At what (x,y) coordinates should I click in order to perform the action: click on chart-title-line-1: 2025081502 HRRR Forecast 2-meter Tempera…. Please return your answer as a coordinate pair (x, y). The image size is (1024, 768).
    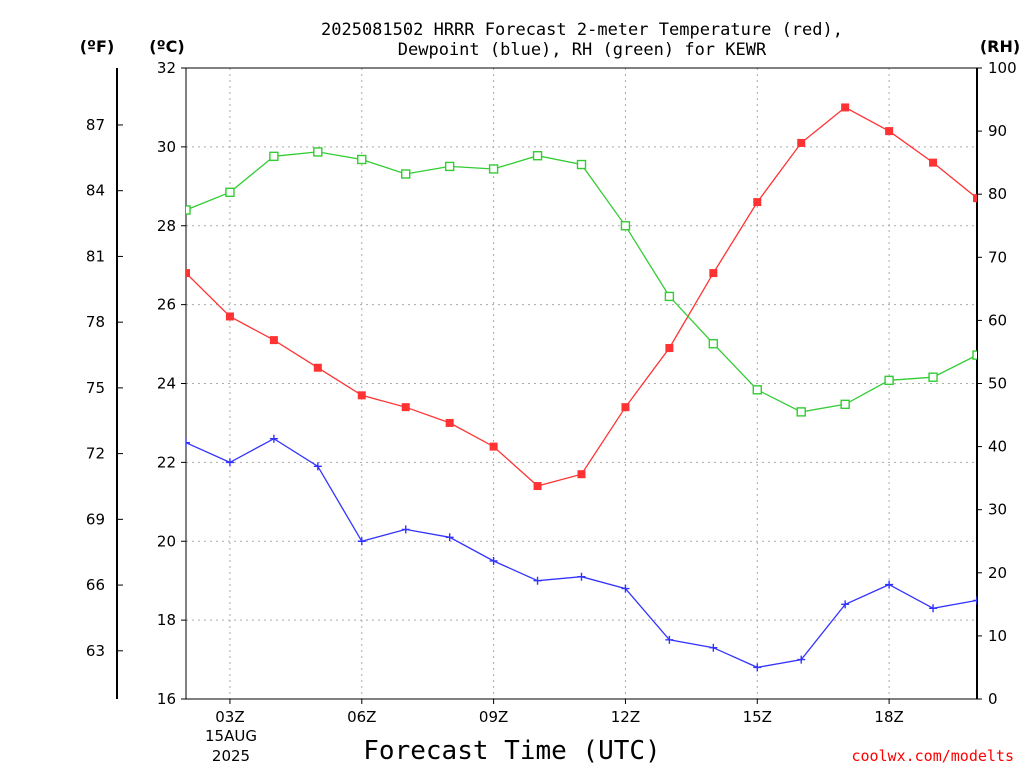
    Looking at the image, I should click on (582, 30).